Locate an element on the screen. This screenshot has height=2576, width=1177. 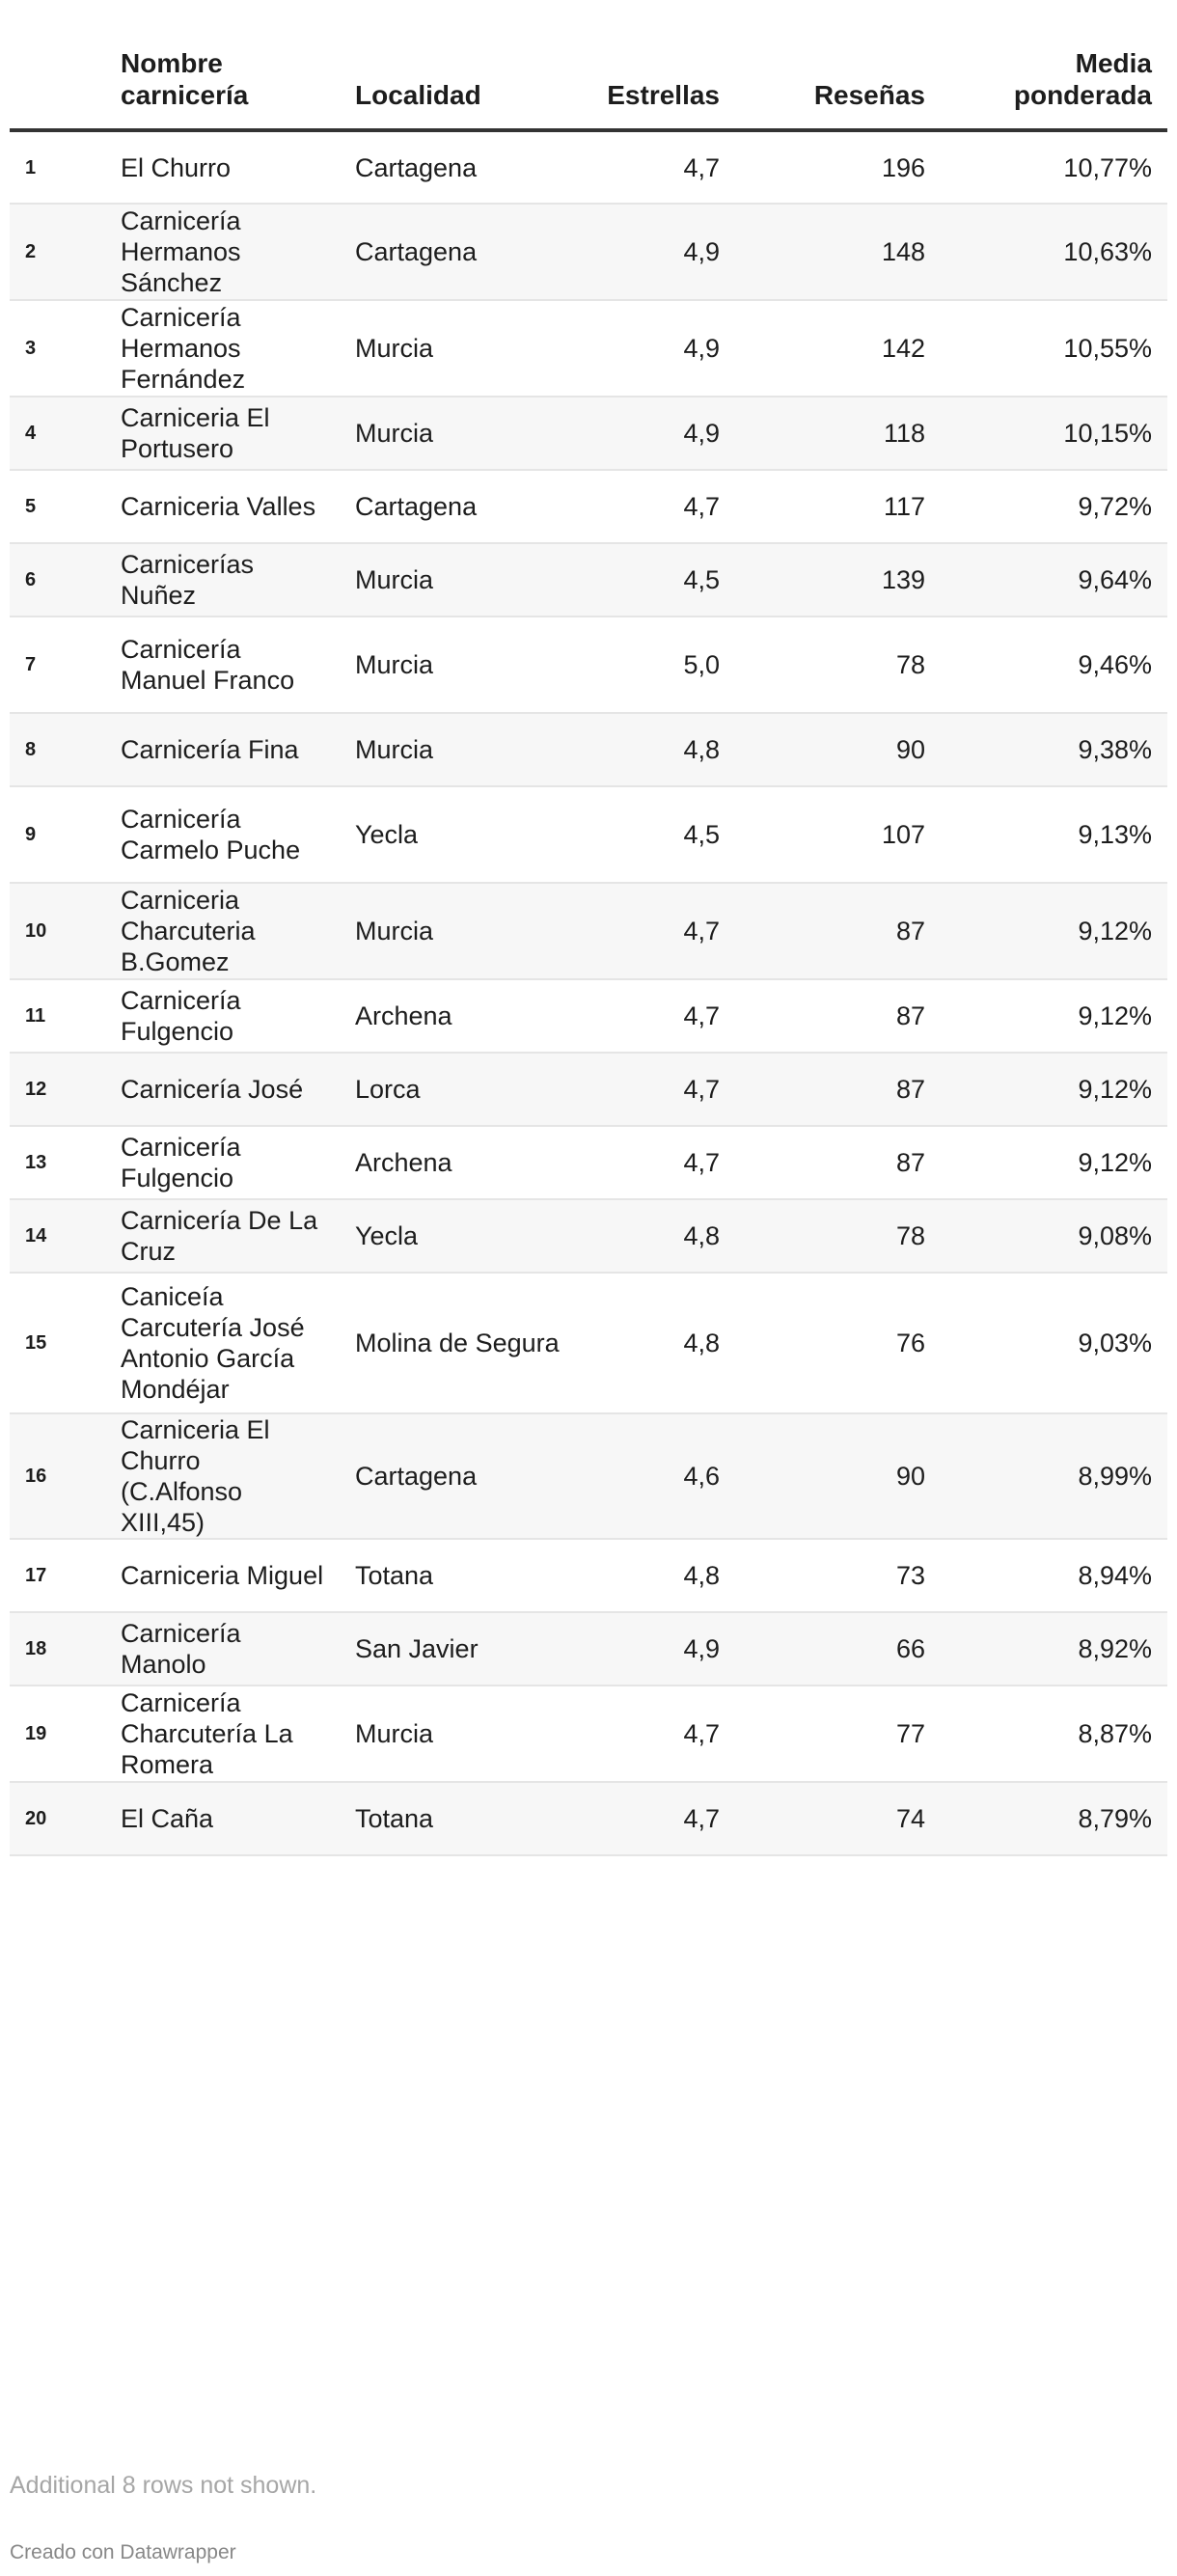
row-rank: 10 is located at coordinates (57, 932).